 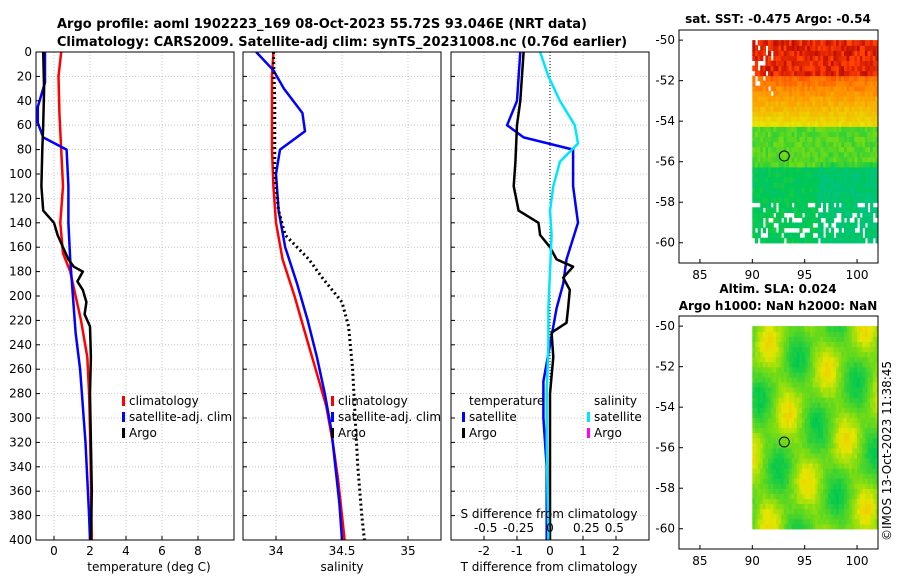 What do you see at coordinates (20, 442) in the screenshot?
I see `y-tick-label: 320` at bounding box center [20, 442].